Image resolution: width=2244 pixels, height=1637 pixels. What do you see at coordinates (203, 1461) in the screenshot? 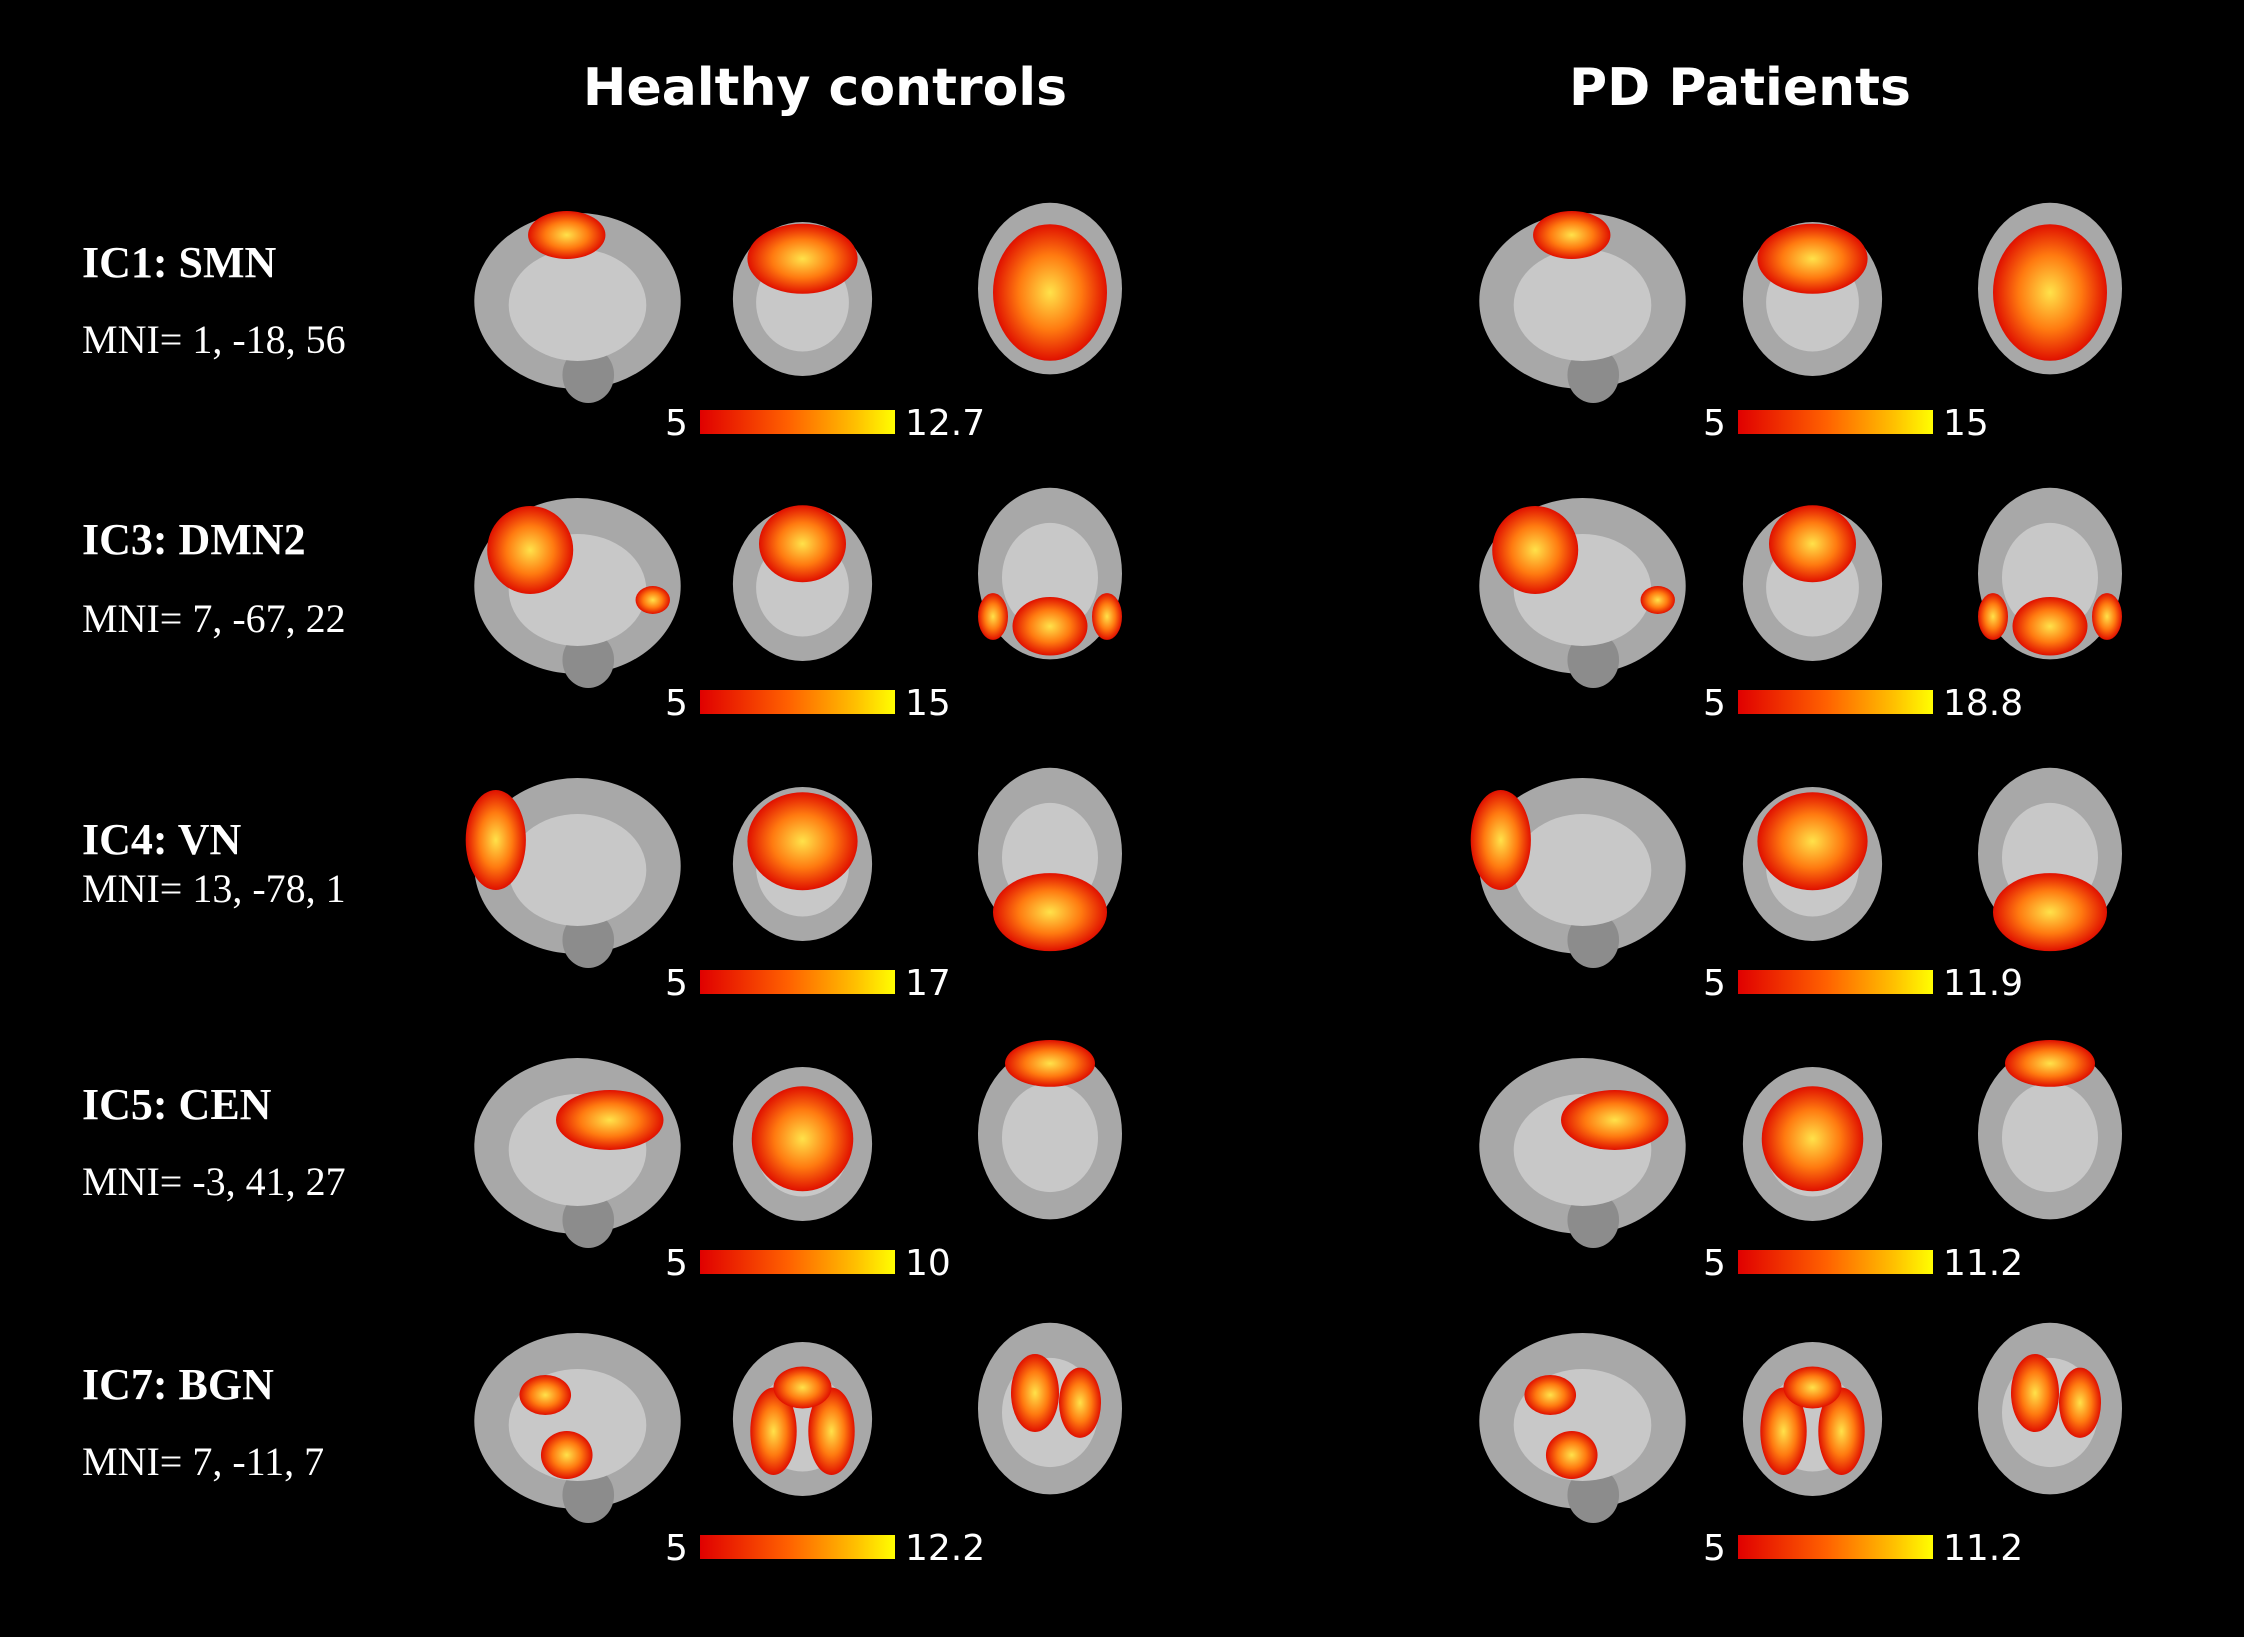
I see `mni-coordinates: MNI= 7, -11, 7` at bounding box center [203, 1461].